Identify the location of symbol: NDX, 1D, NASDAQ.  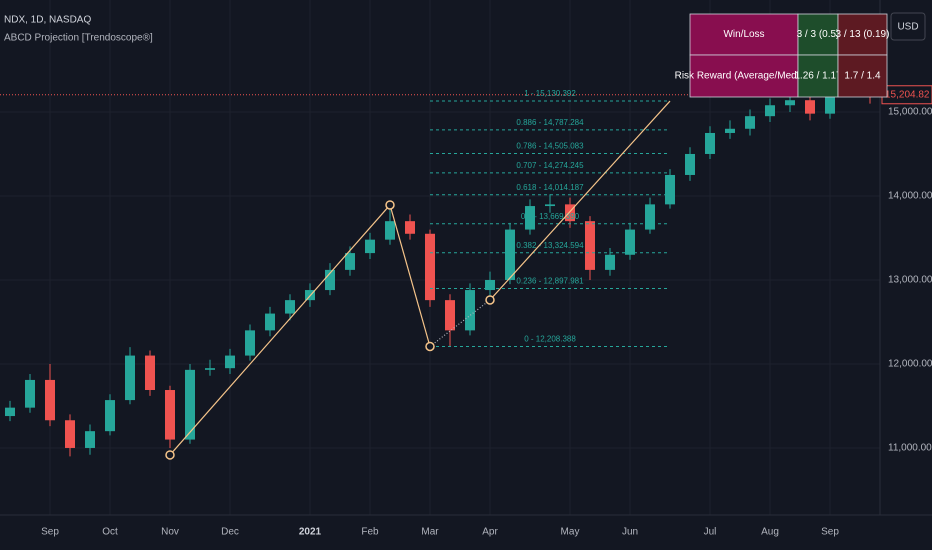
(47, 20).